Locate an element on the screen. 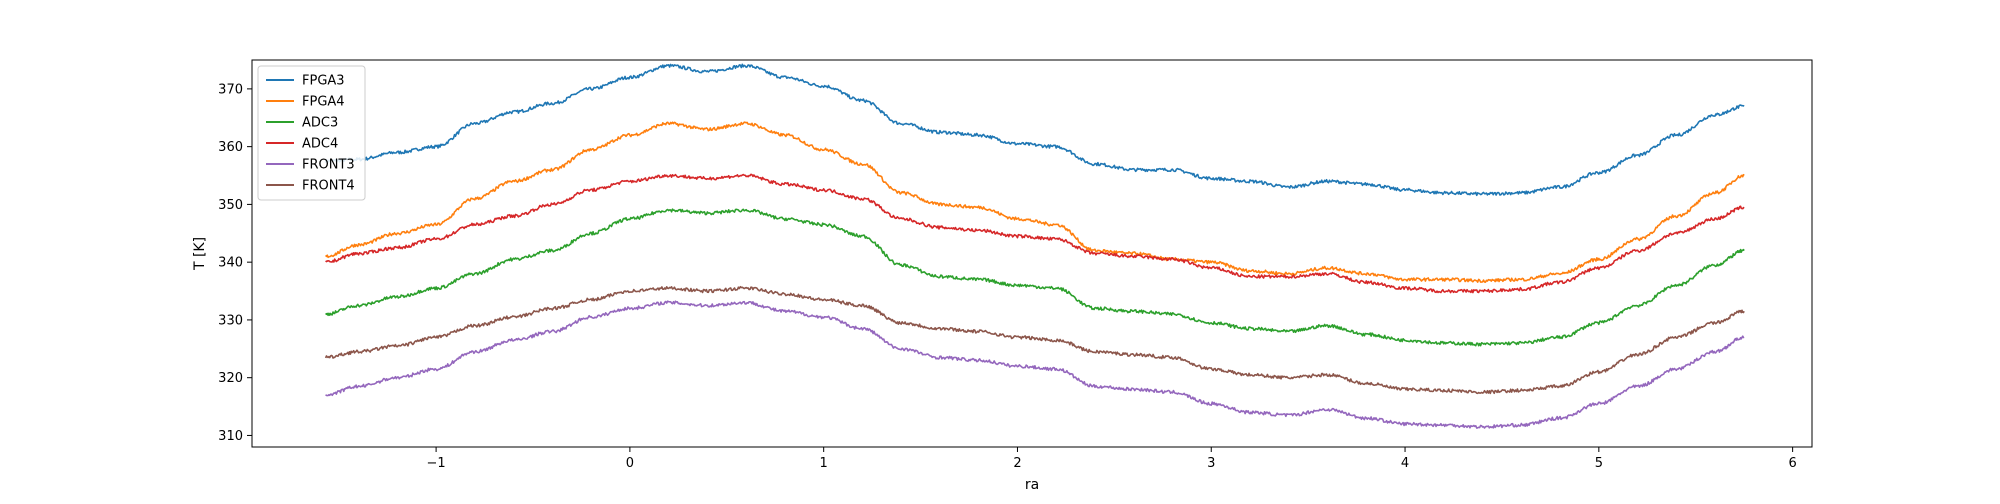 Image resolution: width=2000 pixels, height=504 pixels. y-tick-label: 320 is located at coordinates (230, 378).